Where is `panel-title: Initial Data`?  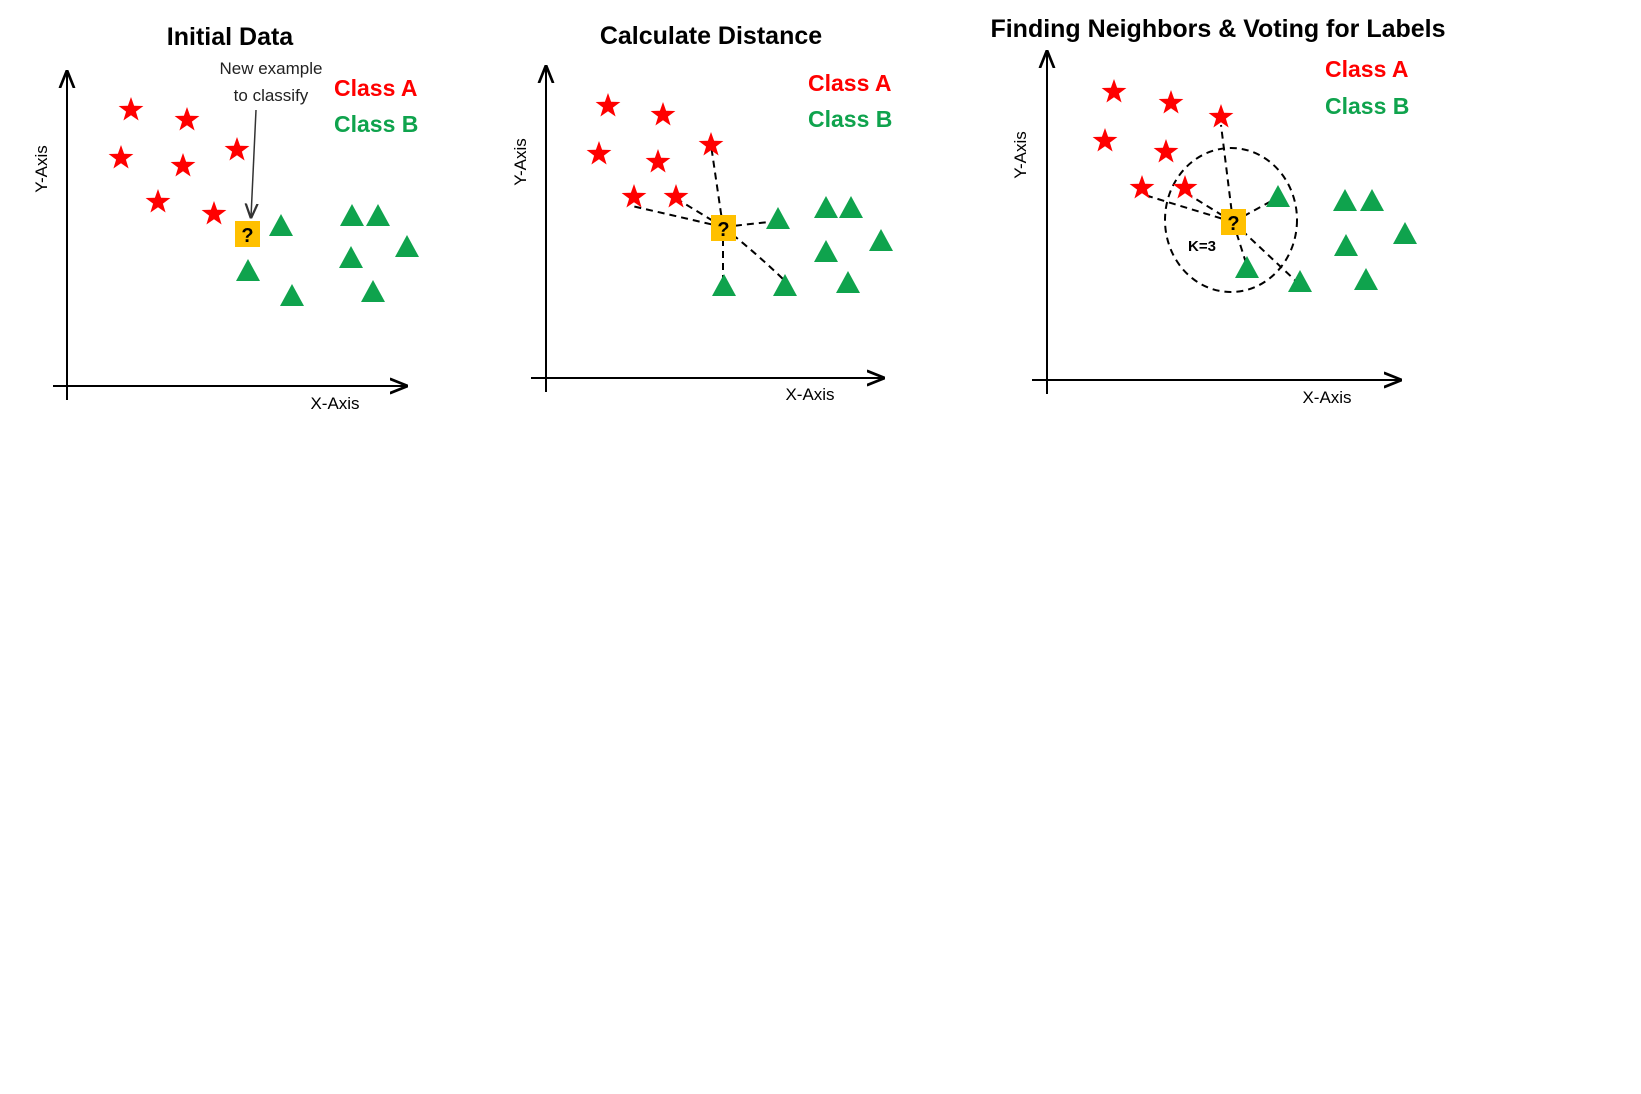 panel-title: Initial Data is located at coordinates (231, 37).